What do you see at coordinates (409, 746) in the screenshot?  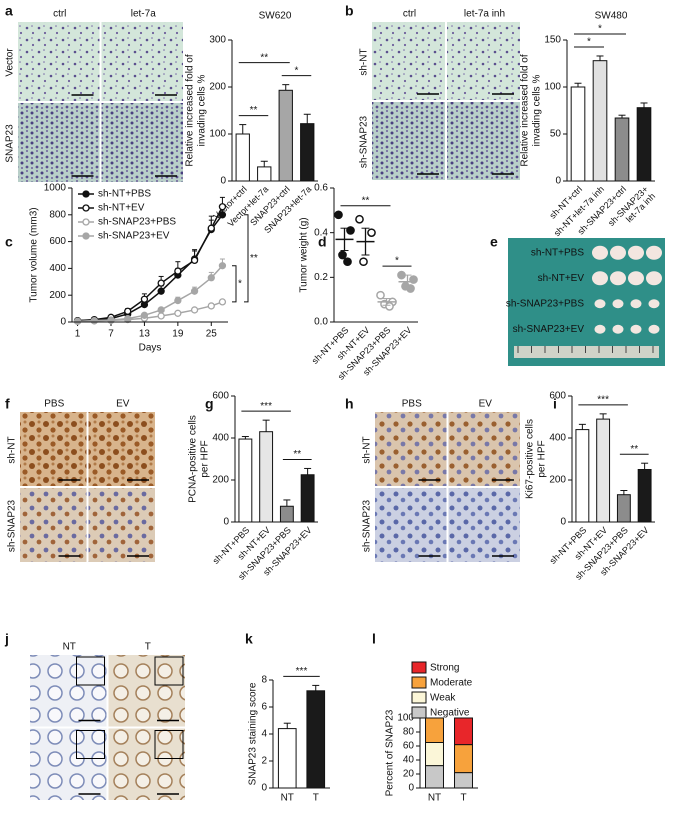 I see `y-tick-label: 60` at bounding box center [409, 746].